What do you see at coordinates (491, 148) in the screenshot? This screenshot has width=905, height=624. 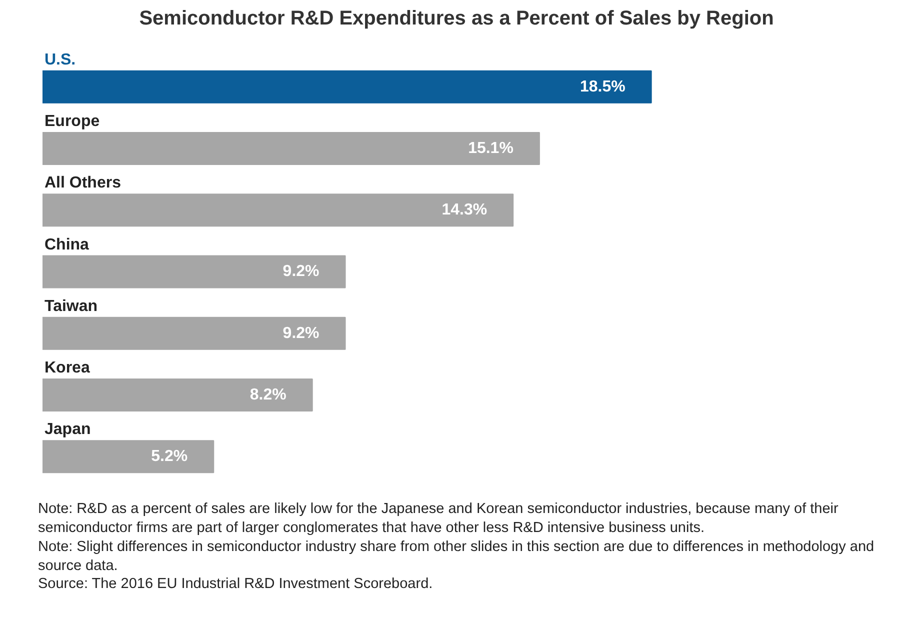 I see `data-label: 15.1%` at bounding box center [491, 148].